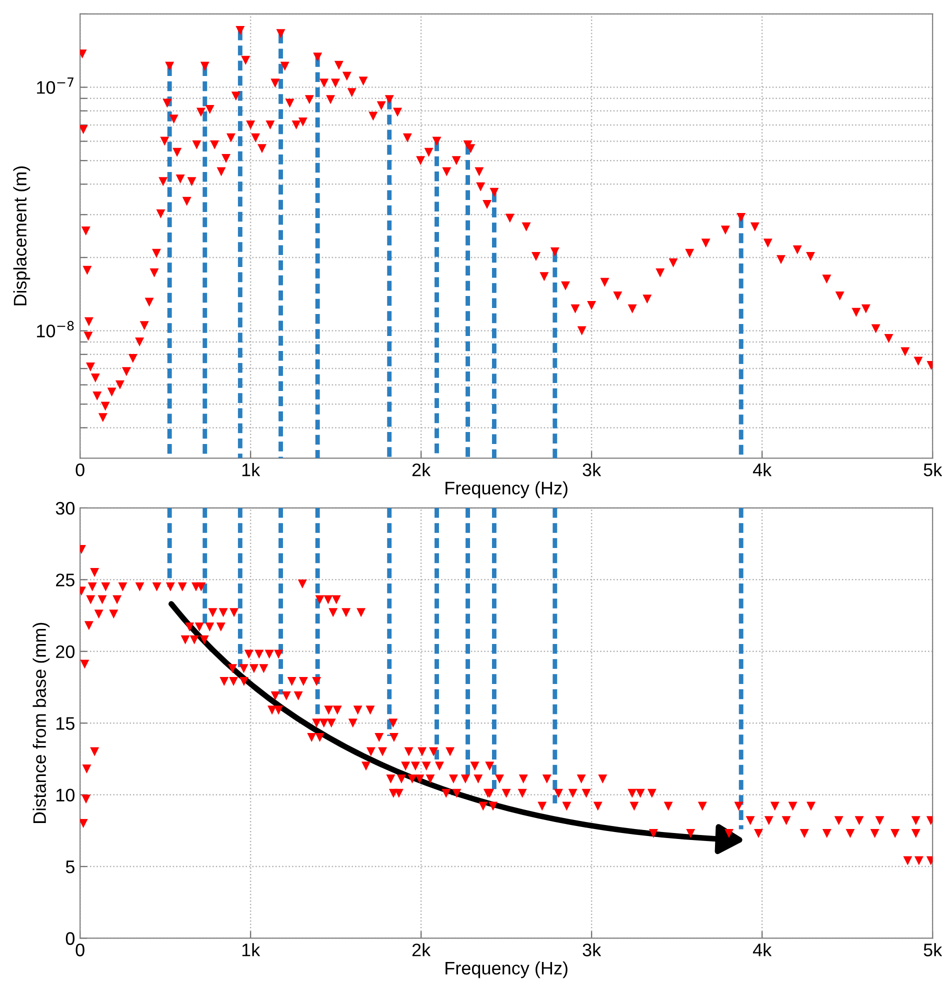  Describe the element at coordinates (70, 938) in the screenshot. I see `y-tick-label: 0` at that location.